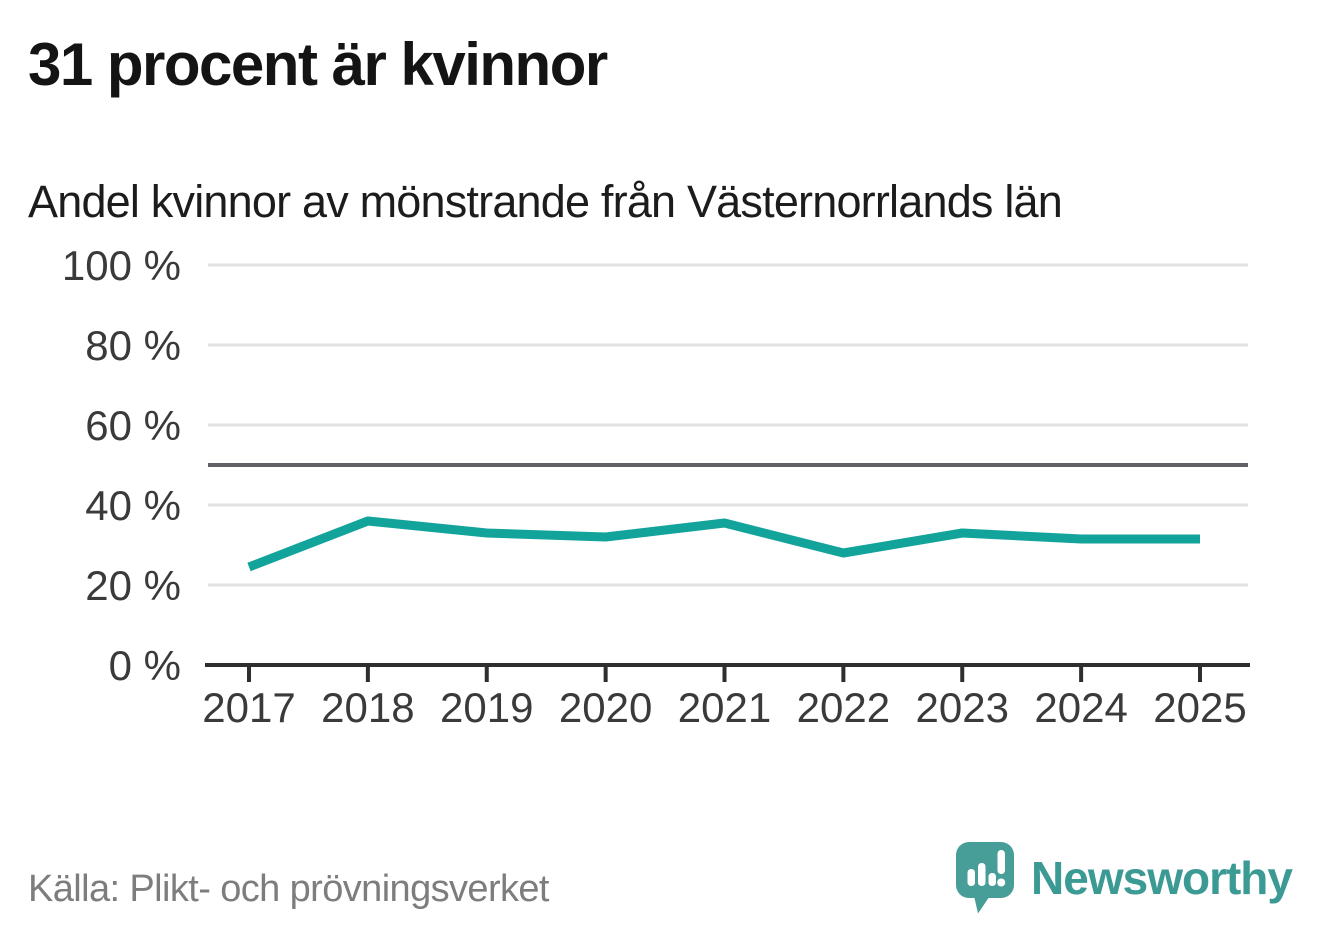 The height and width of the screenshot is (939, 1322). I want to click on page-title: 31 procent är kvinnor, so click(318, 64).